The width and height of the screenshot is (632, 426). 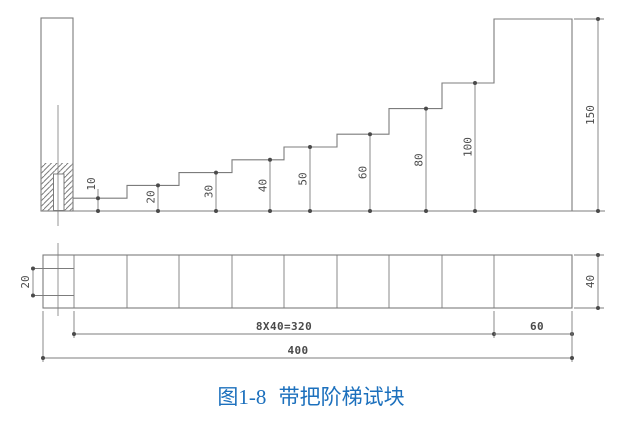 I want to click on dim-60: 60, so click(x=364, y=172).